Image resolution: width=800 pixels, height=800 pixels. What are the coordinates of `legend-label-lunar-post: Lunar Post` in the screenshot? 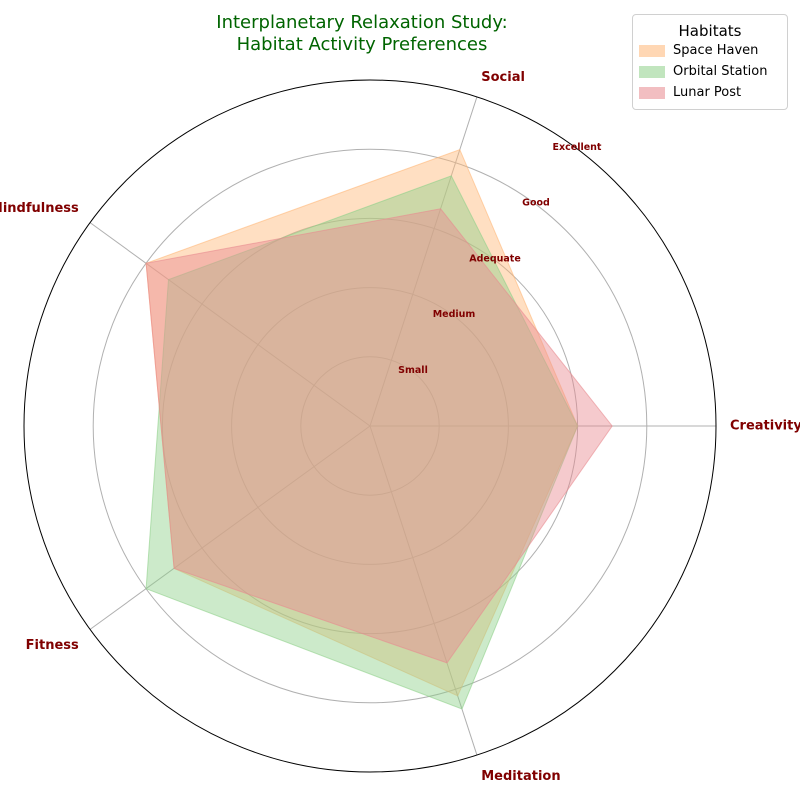 It's located at (707, 92).